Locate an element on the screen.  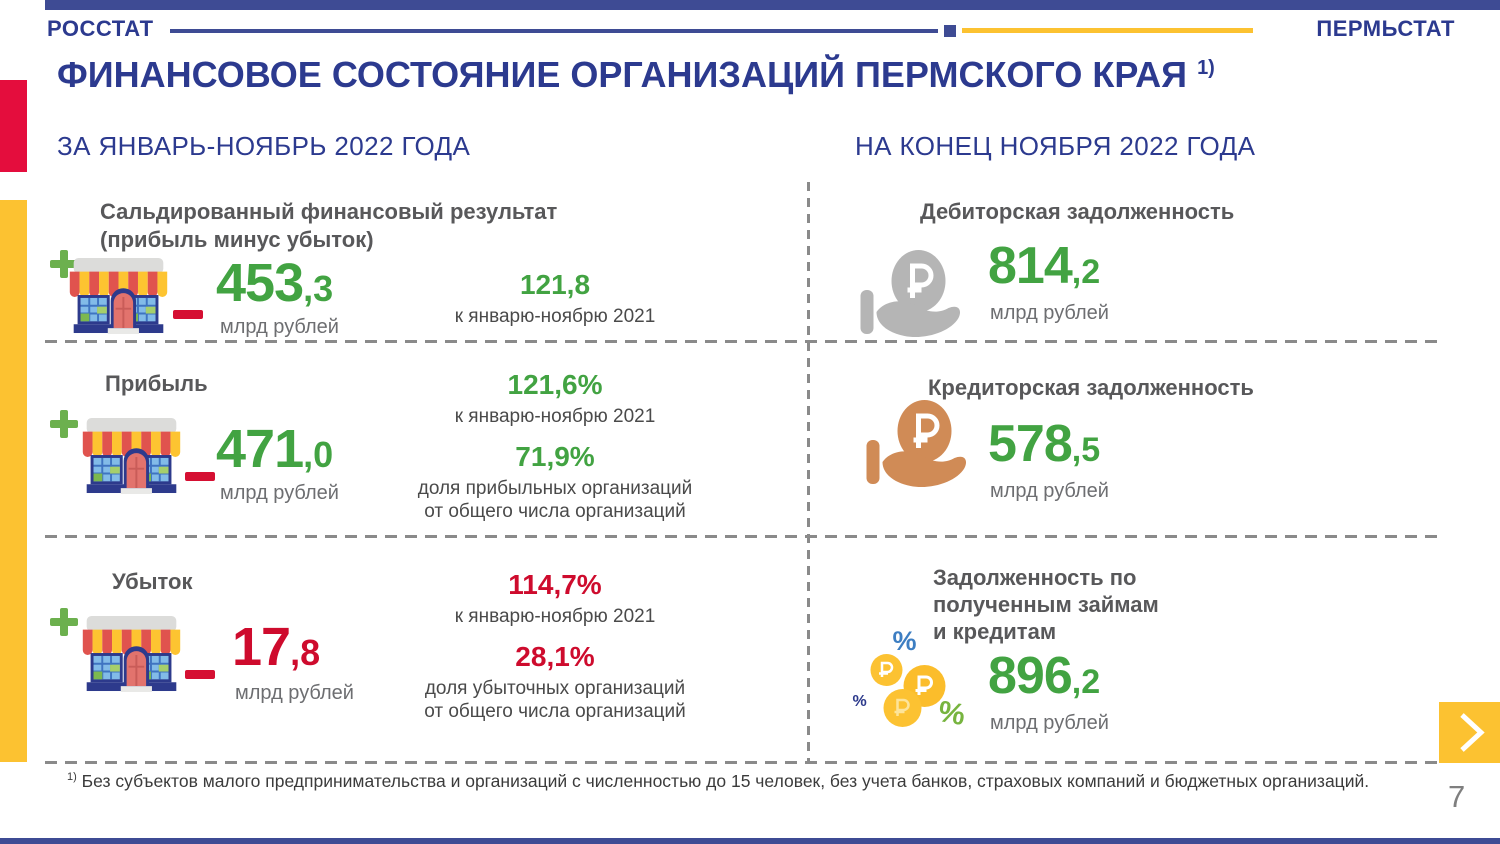
loans-unit: млрд рублей is located at coordinates (1049, 723).